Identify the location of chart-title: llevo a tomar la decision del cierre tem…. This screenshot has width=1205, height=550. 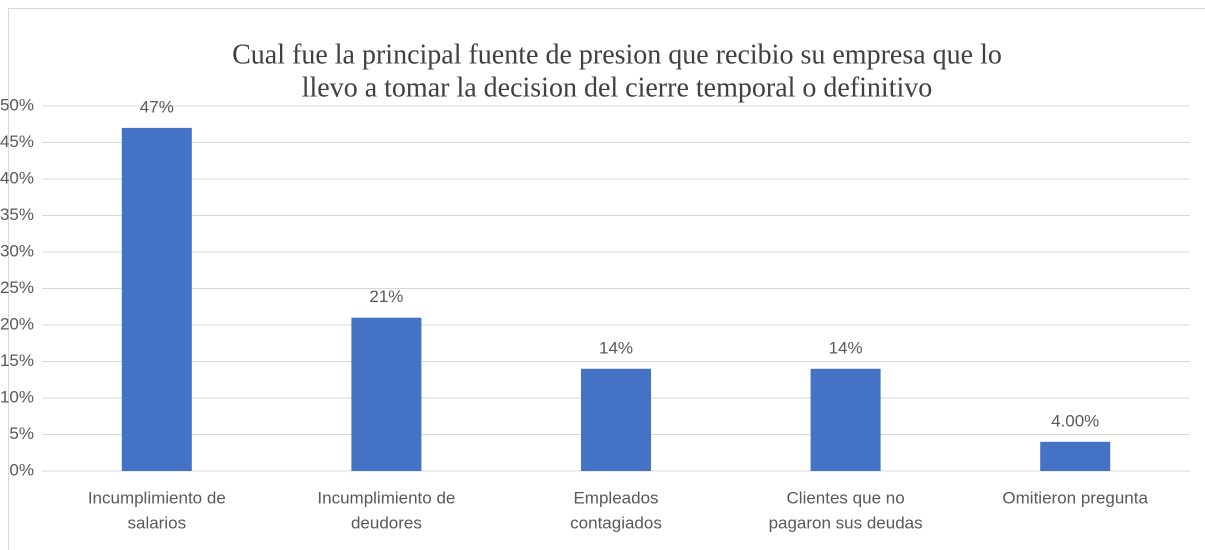
(617, 87).